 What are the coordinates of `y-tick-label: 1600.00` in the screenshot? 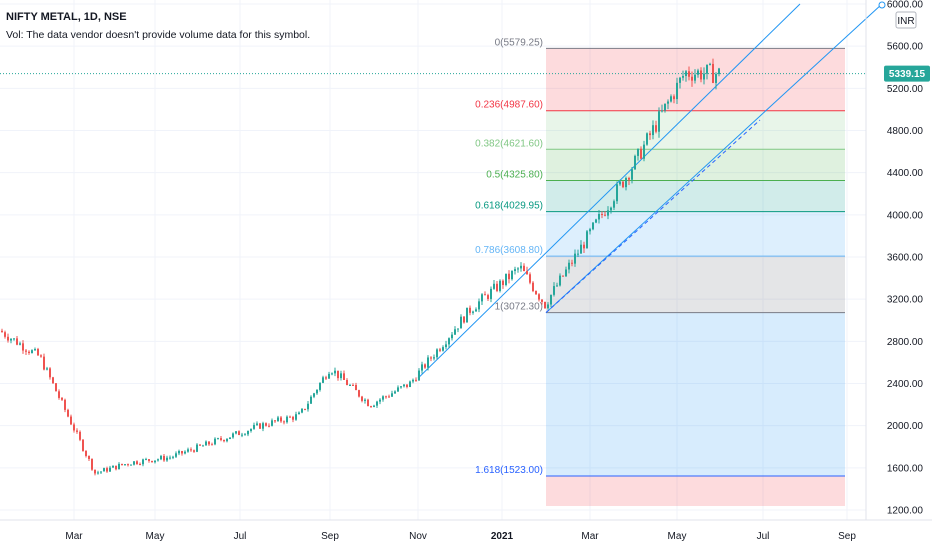 It's located at (905, 468).